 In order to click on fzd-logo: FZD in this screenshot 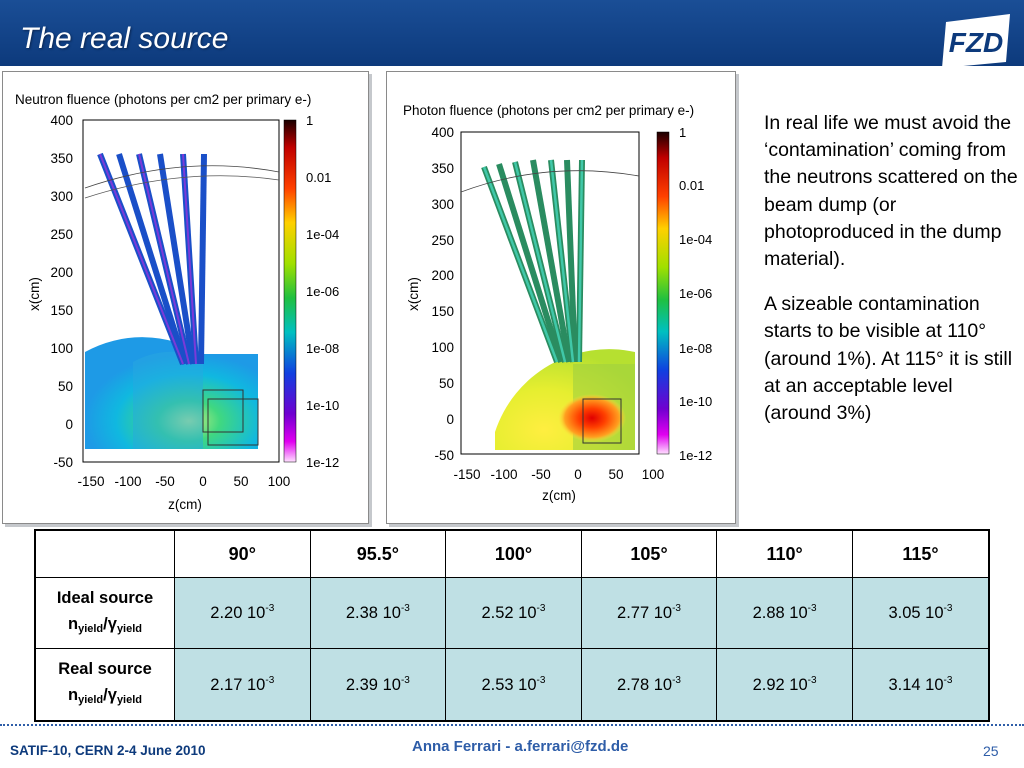, I will do `click(976, 41)`.